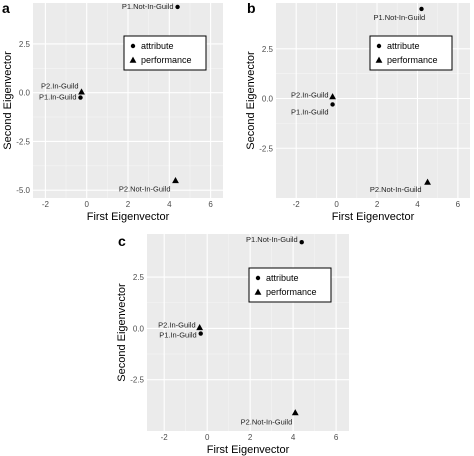  I want to click on y-tick-label: -5.0, so click(23, 190).